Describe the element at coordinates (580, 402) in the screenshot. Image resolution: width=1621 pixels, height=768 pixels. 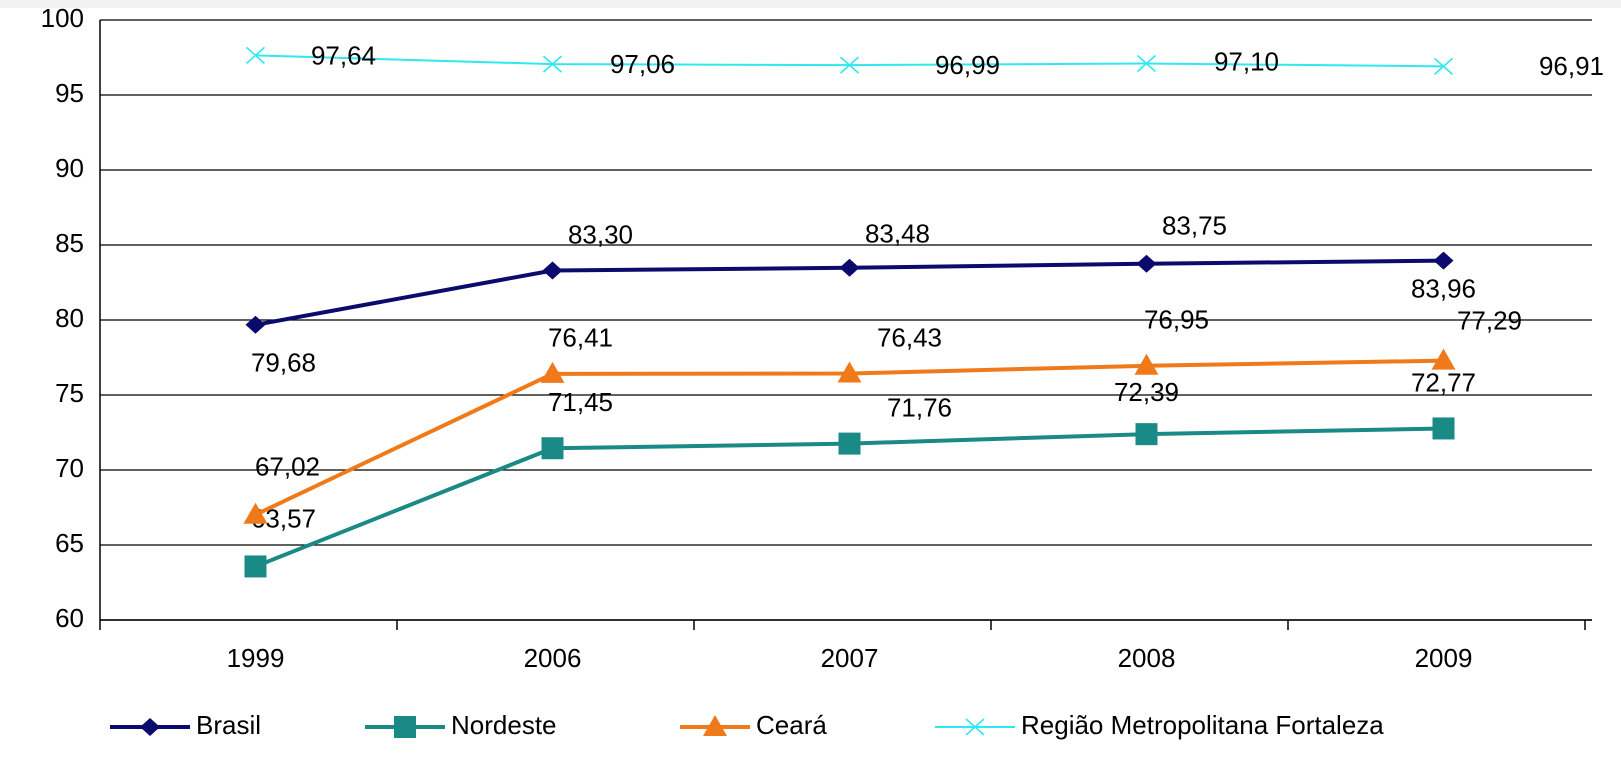
I see `data-label: 71,45` at that location.